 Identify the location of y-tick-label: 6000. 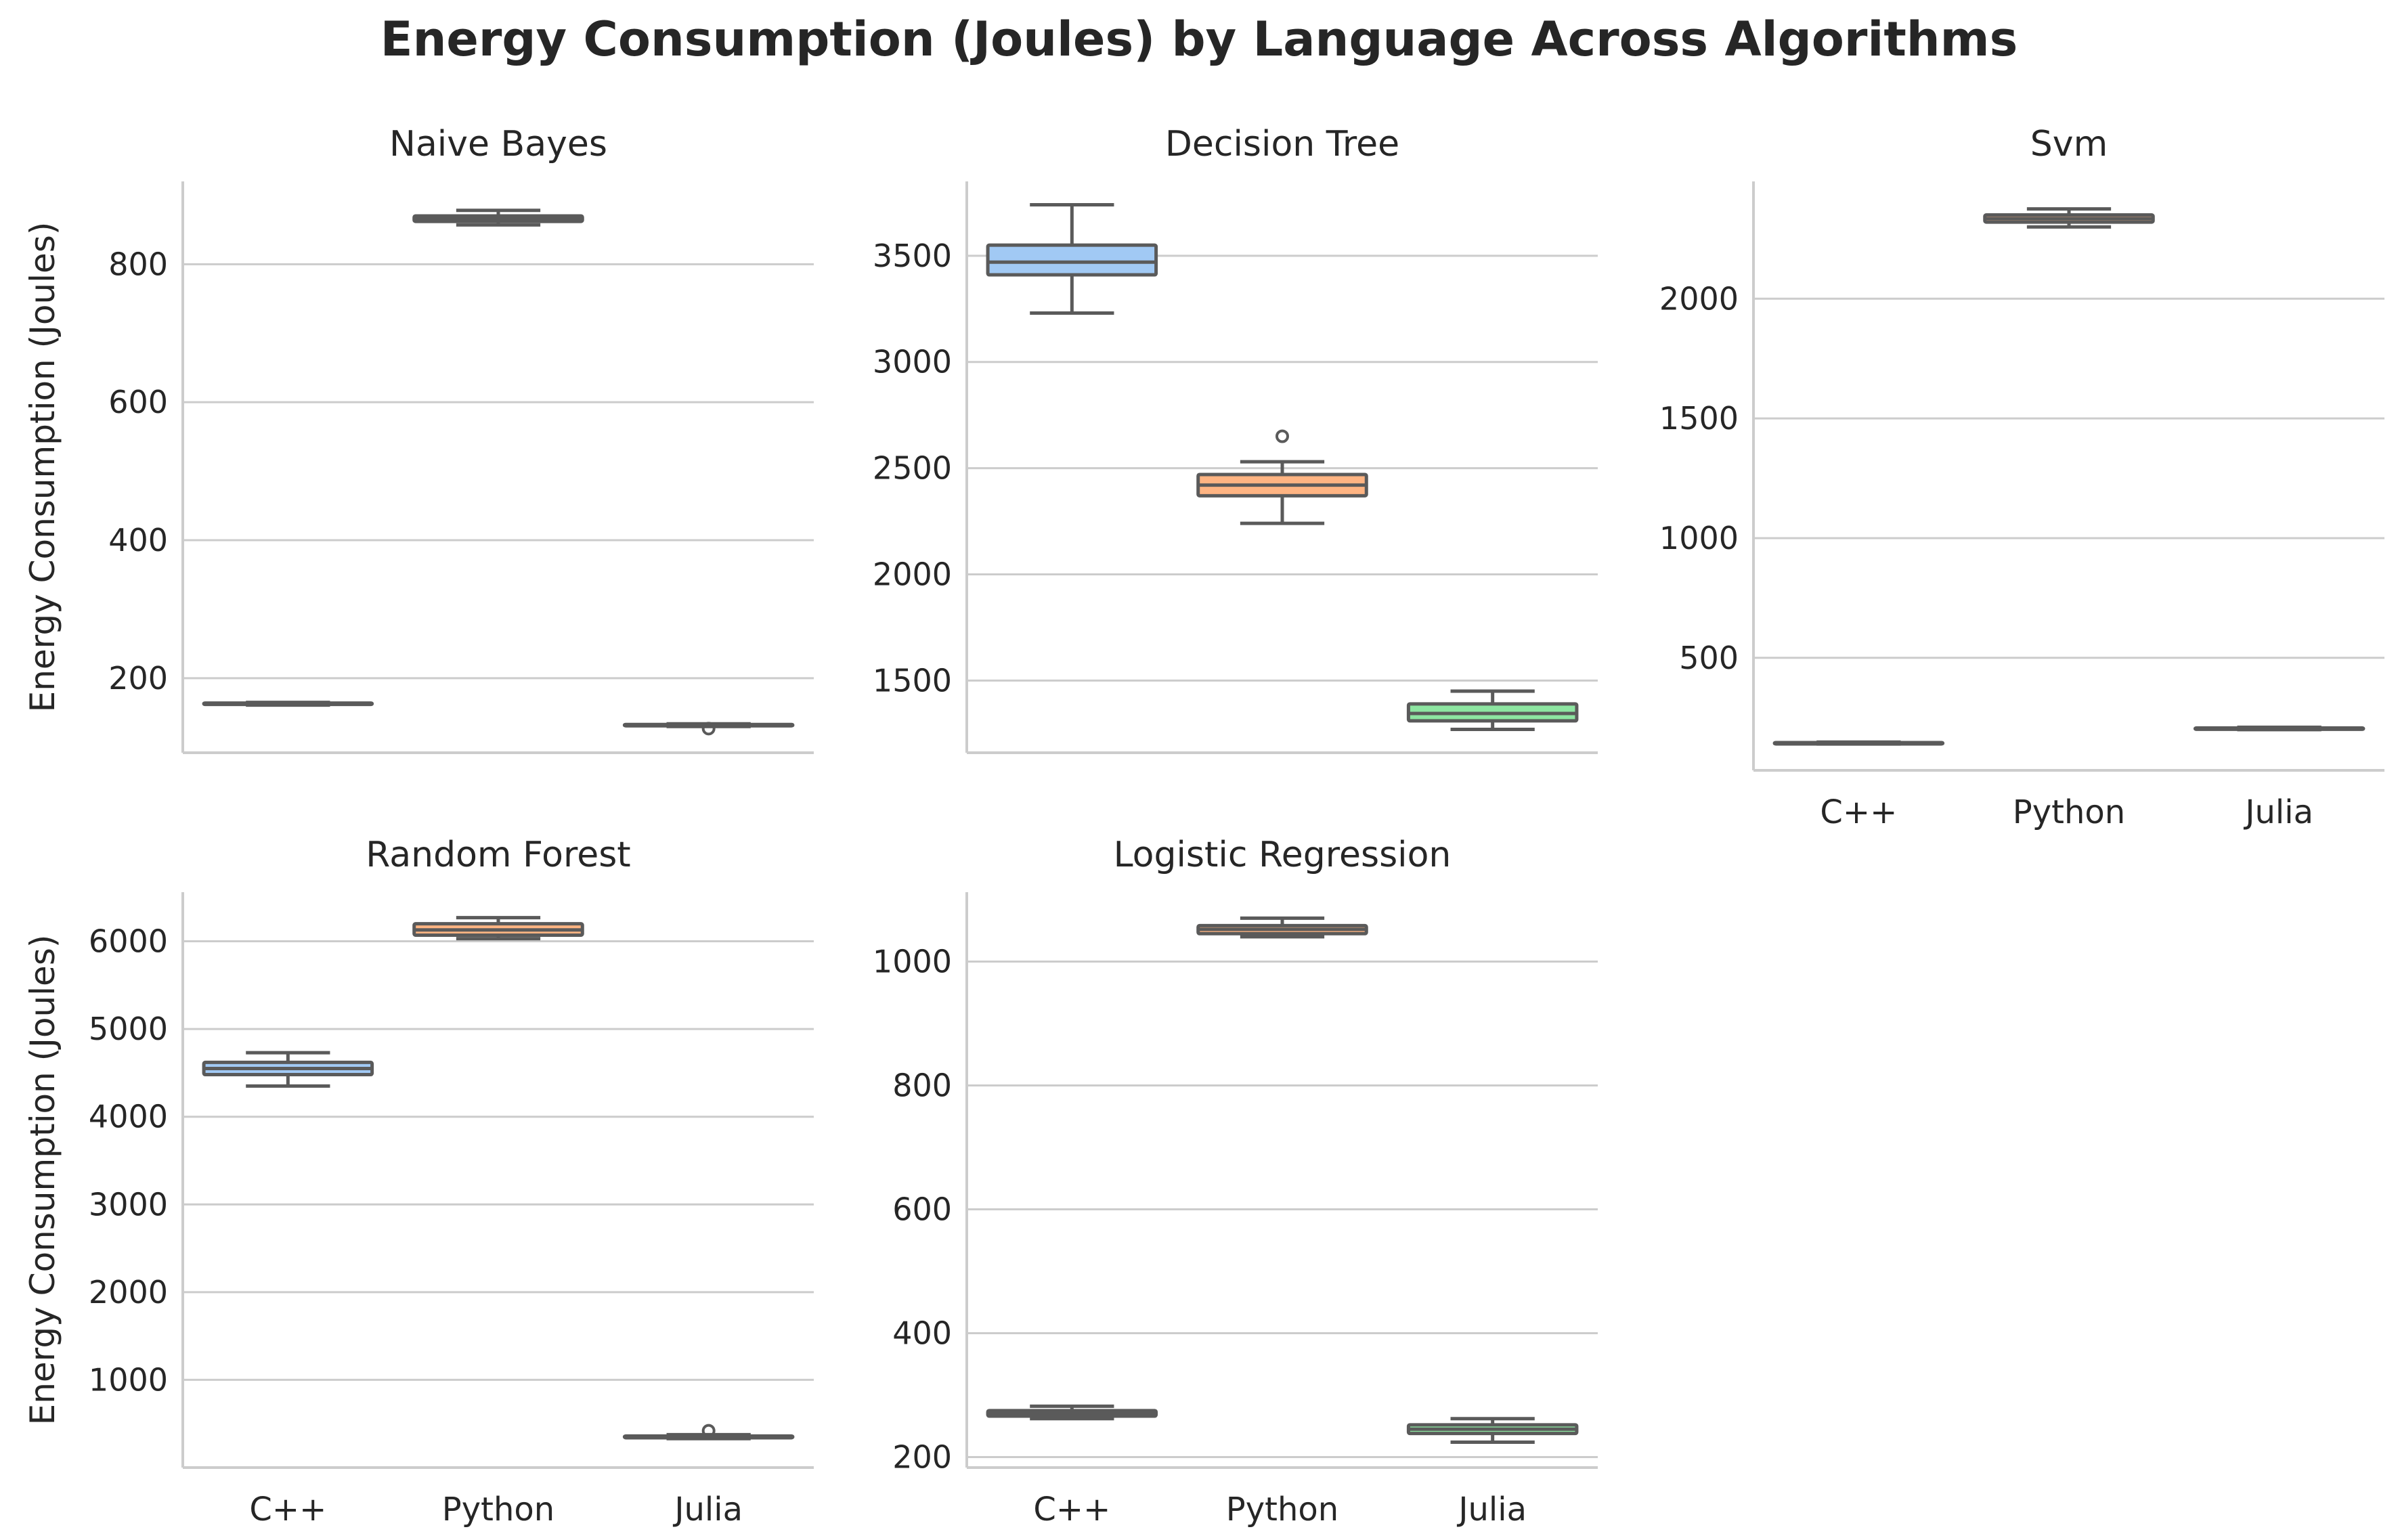
(128, 942).